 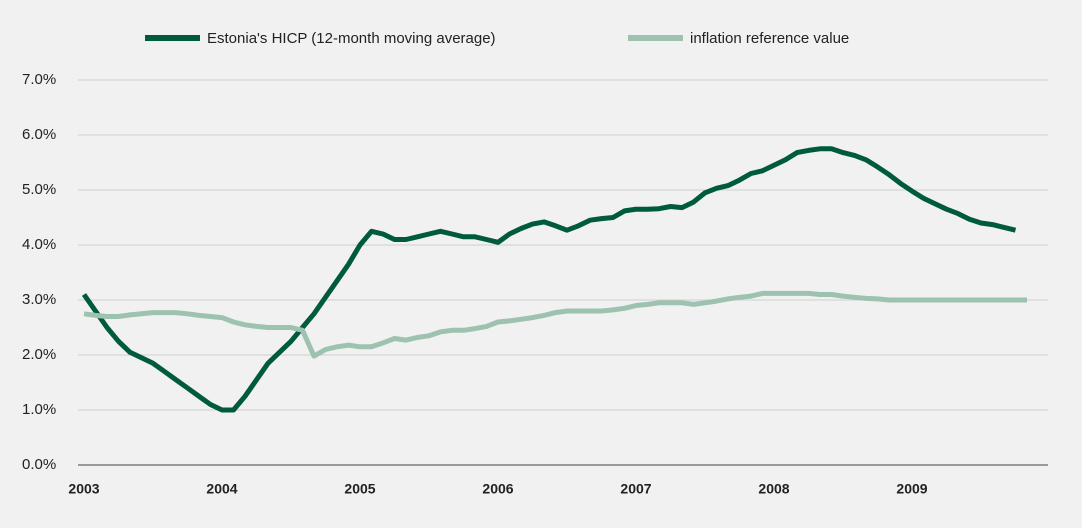 I want to click on x-tick-label: 2004, so click(x=221, y=489).